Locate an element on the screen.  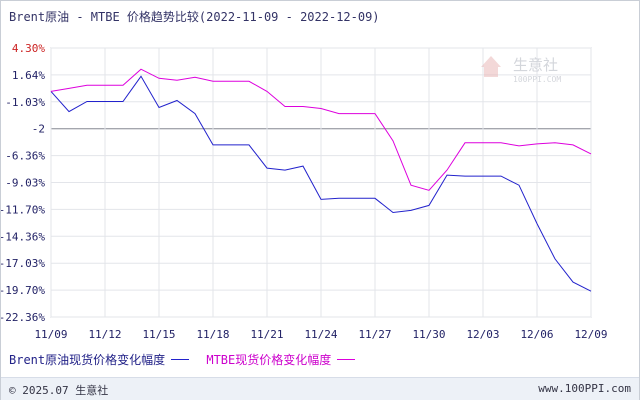
y-tick-label: -17.03% is located at coordinates (23, 263).